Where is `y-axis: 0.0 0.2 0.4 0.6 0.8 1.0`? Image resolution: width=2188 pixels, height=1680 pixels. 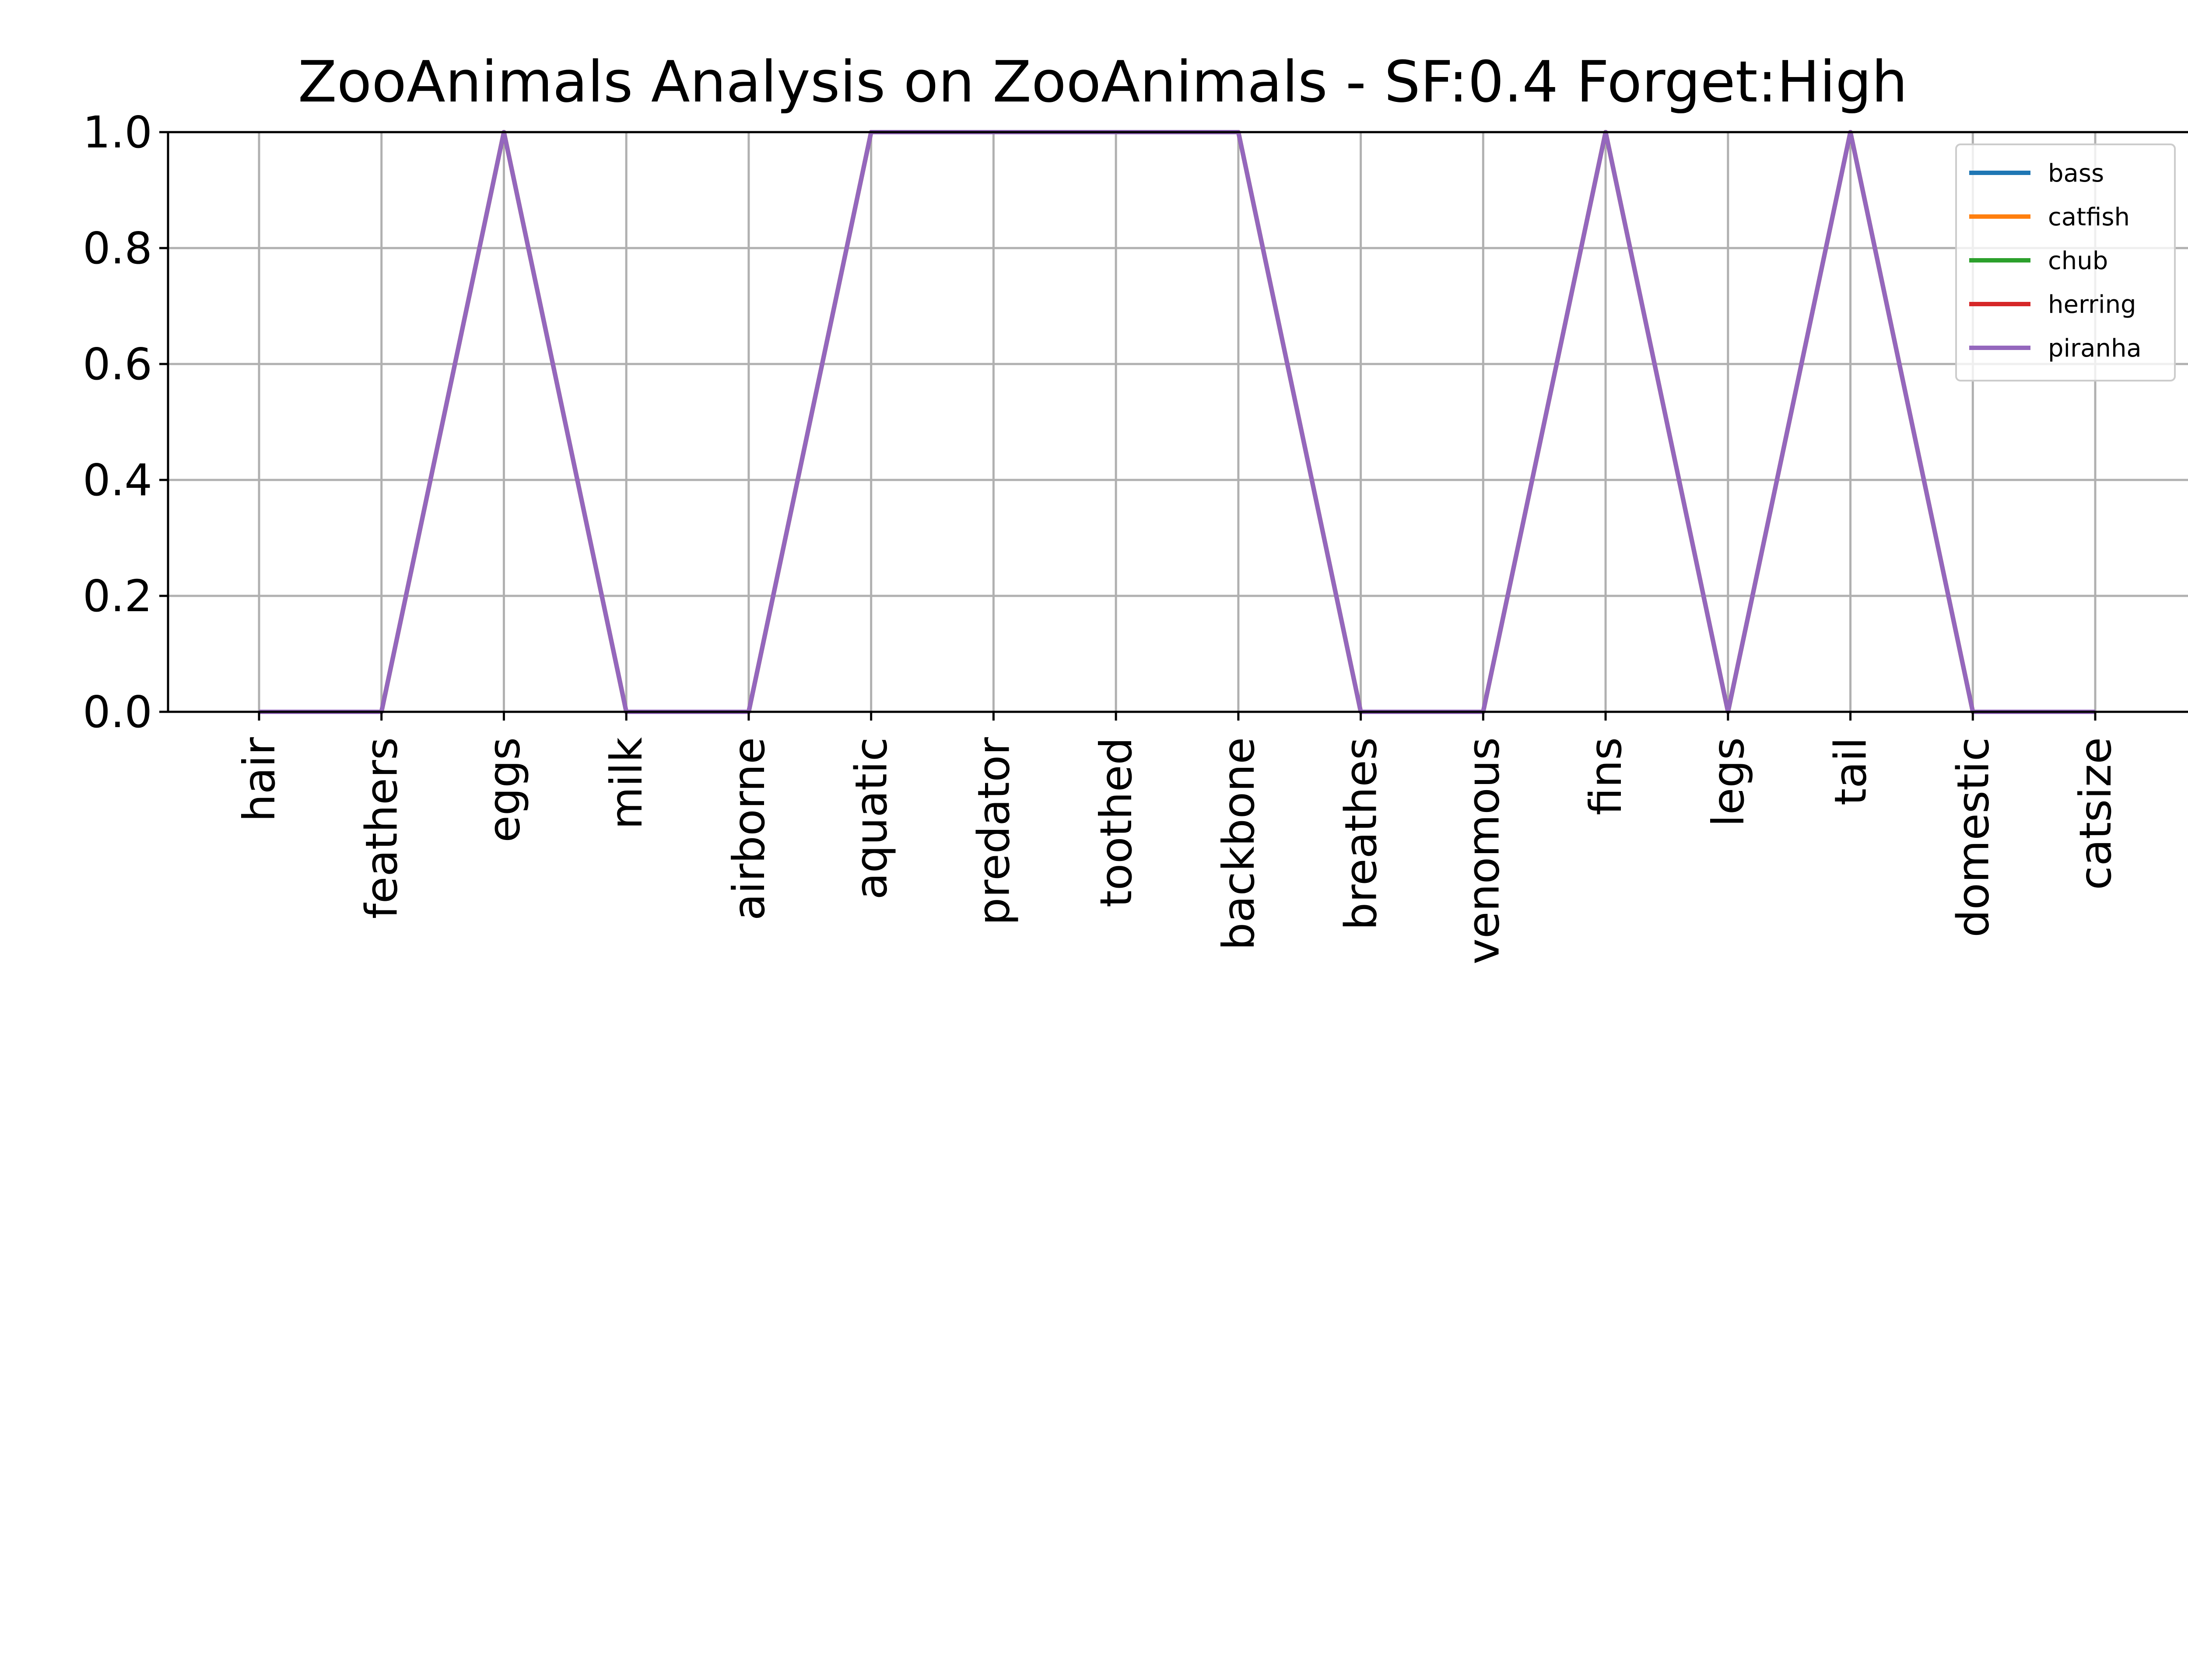 y-axis: 0.0 0.2 0.4 0.6 0.8 1.0 is located at coordinates (125, 422).